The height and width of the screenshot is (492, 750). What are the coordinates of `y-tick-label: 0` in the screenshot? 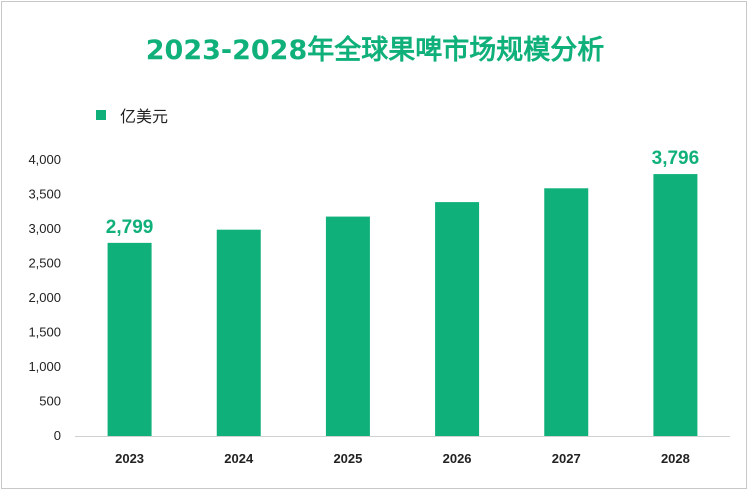 It's located at (57, 435).